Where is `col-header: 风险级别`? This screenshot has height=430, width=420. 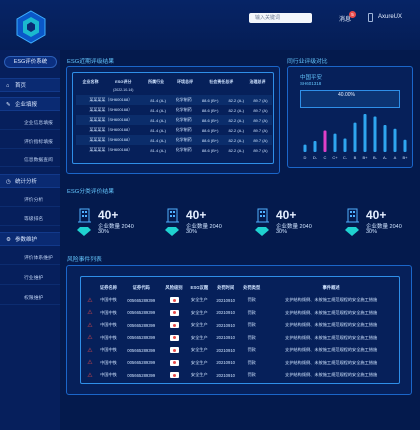 col-header: 风险级别 is located at coordinates (174, 287).